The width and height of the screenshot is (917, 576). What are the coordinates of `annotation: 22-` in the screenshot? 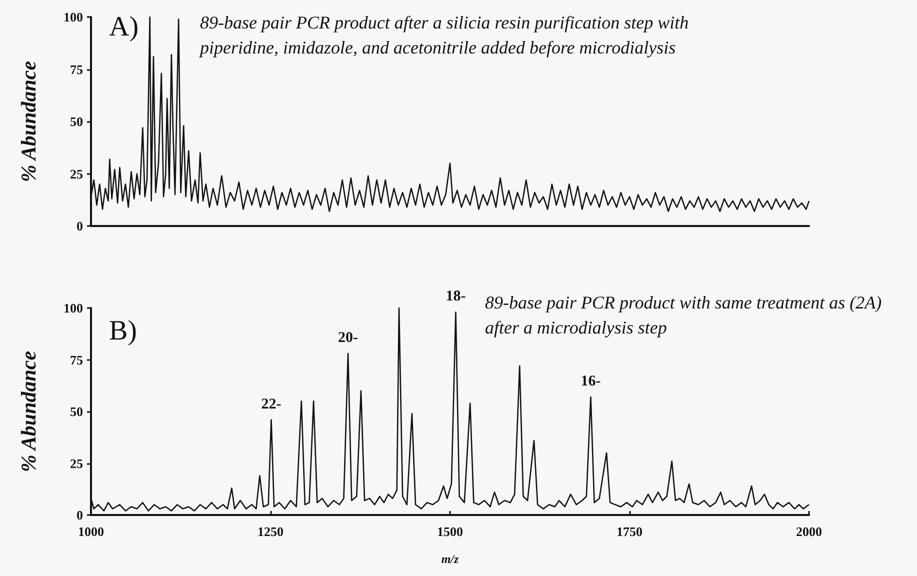 It's located at (271, 404).